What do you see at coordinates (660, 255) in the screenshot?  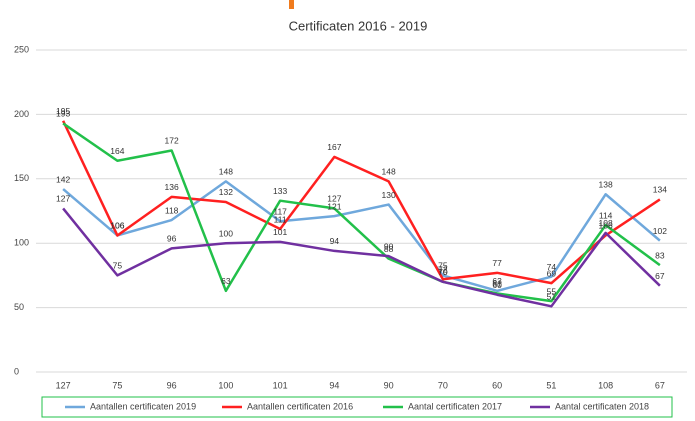 I see `data-label: 83` at bounding box center [660, 255].